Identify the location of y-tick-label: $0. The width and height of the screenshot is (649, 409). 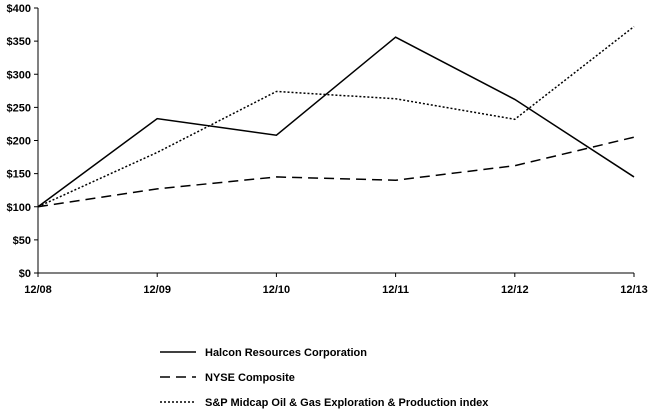
(25, 274).